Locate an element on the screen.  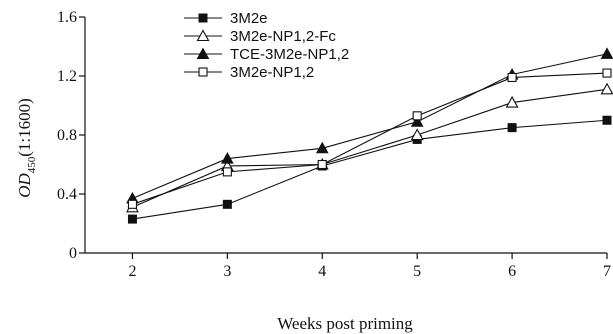
x-axis-title: Weeks post priming is located at coordinates (345, 323).